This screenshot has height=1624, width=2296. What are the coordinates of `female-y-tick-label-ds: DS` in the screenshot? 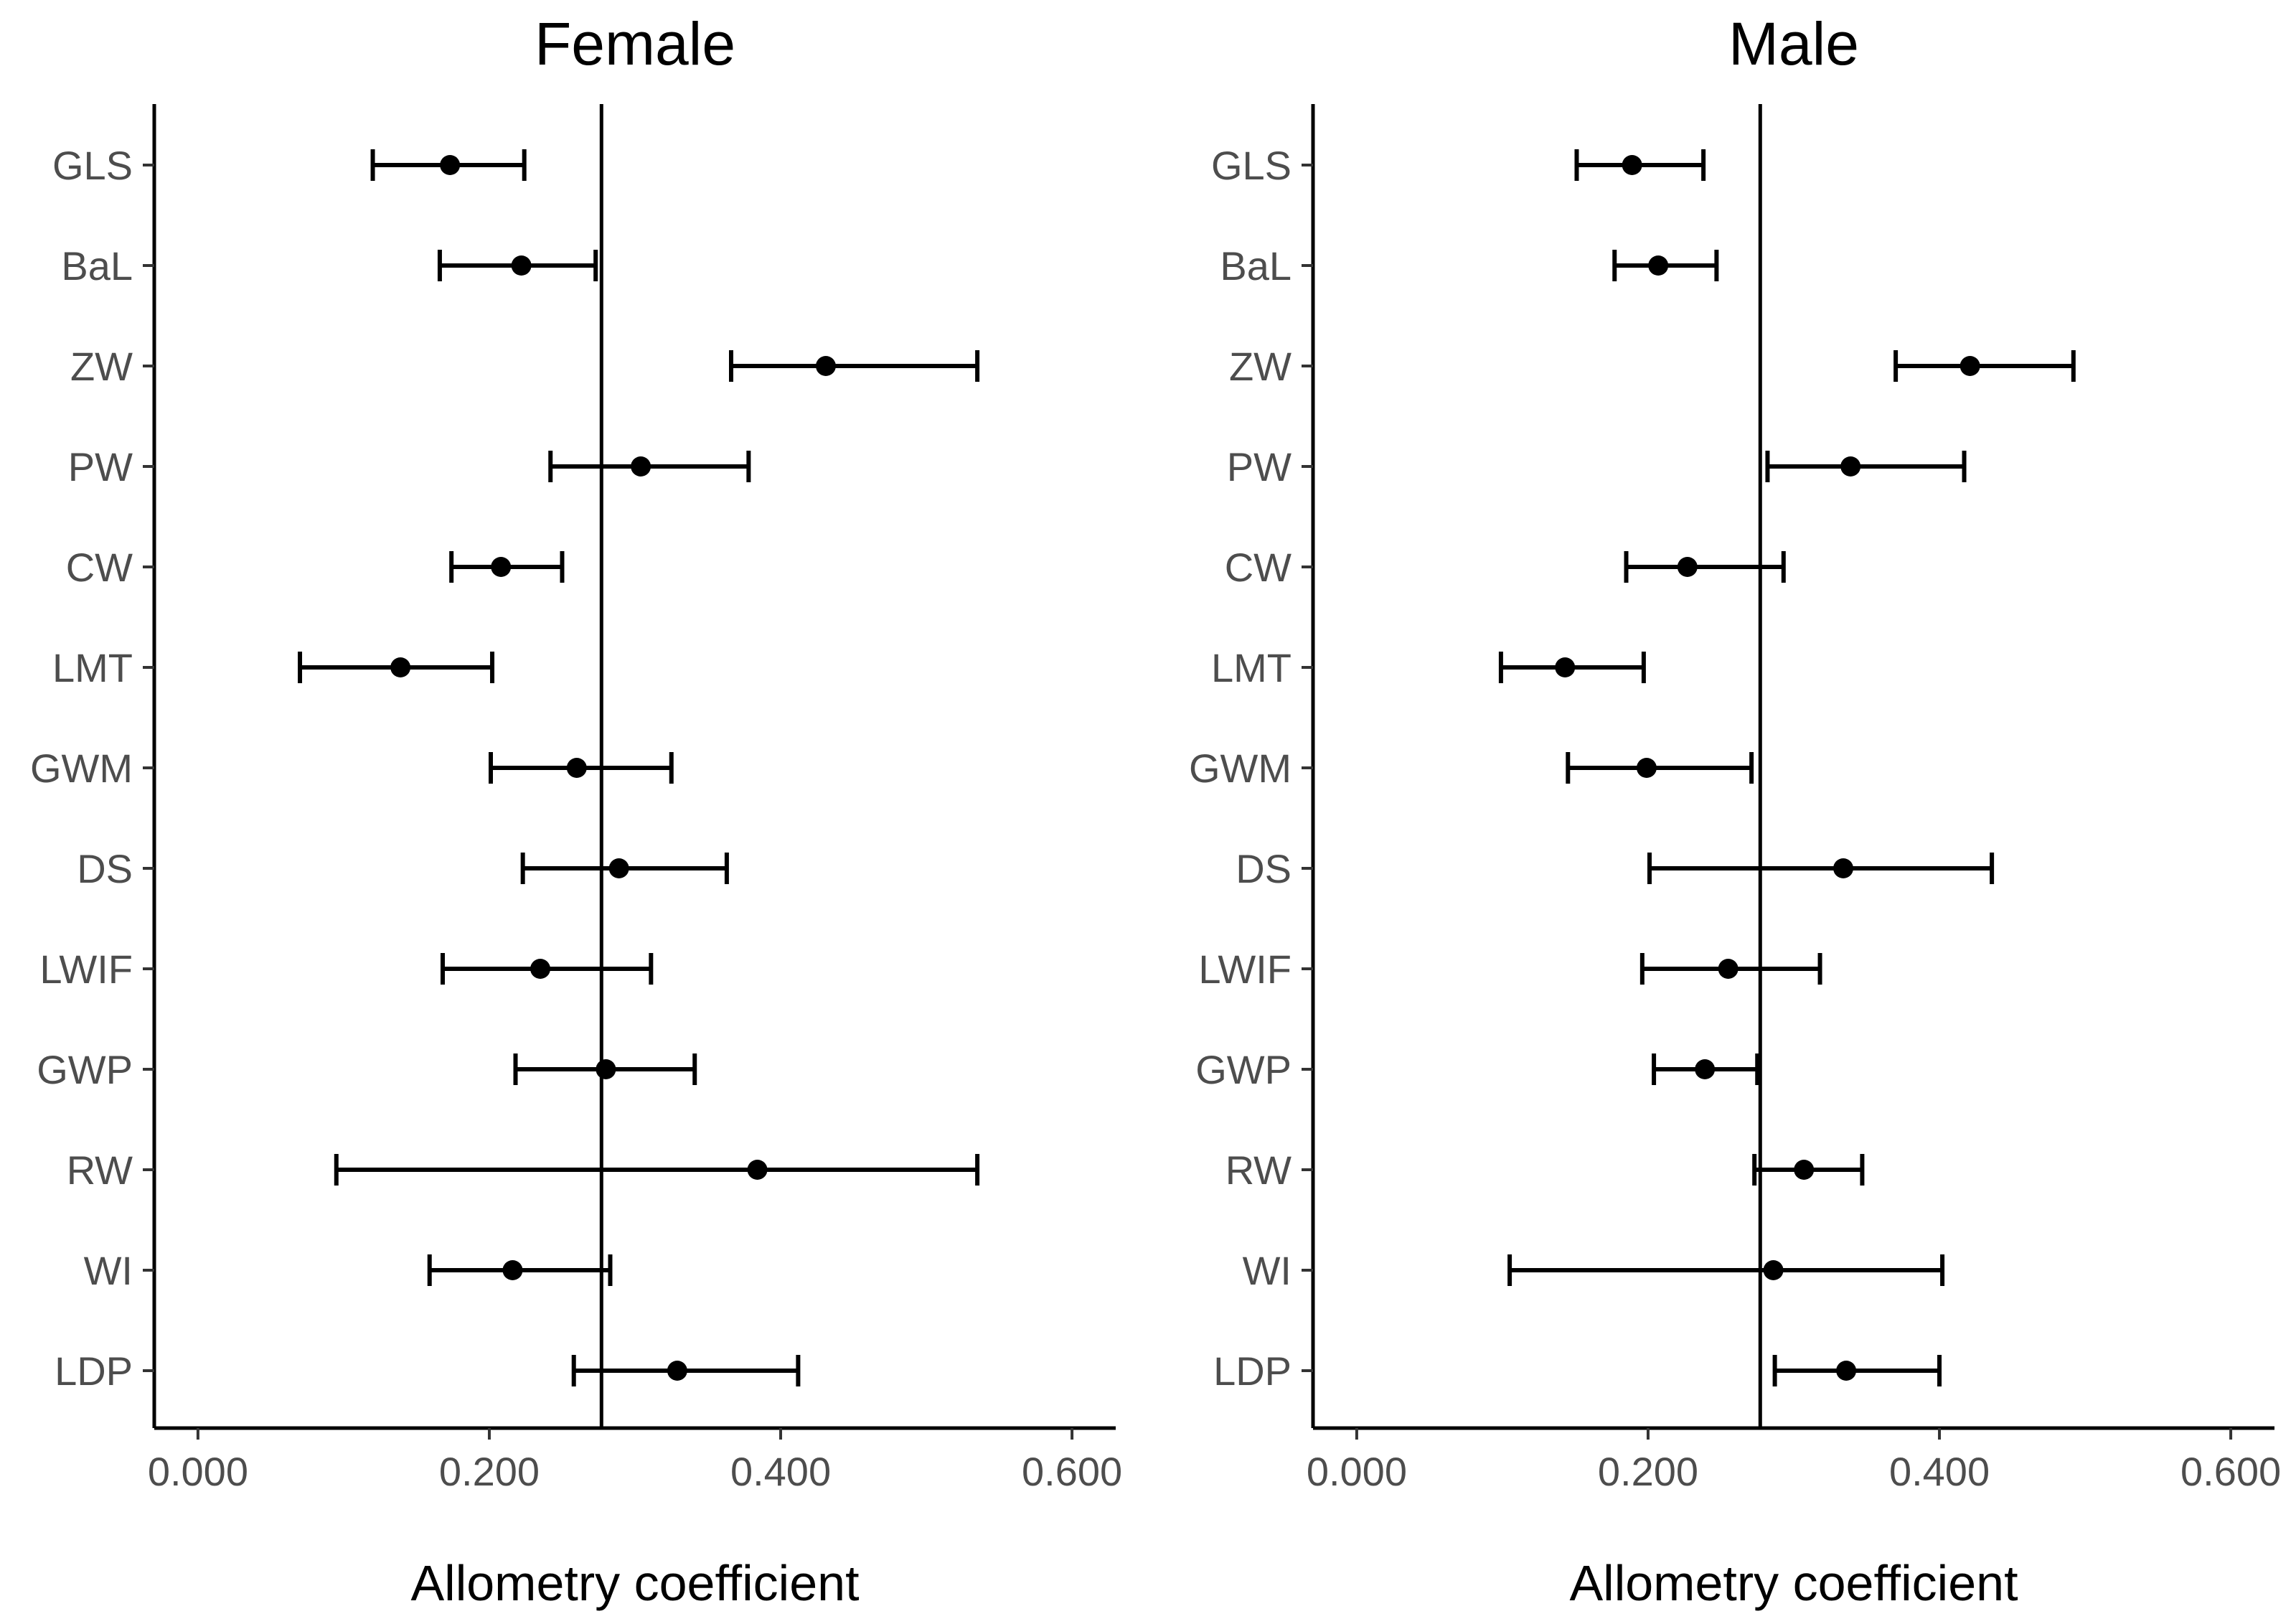 It's located at (105, 869).